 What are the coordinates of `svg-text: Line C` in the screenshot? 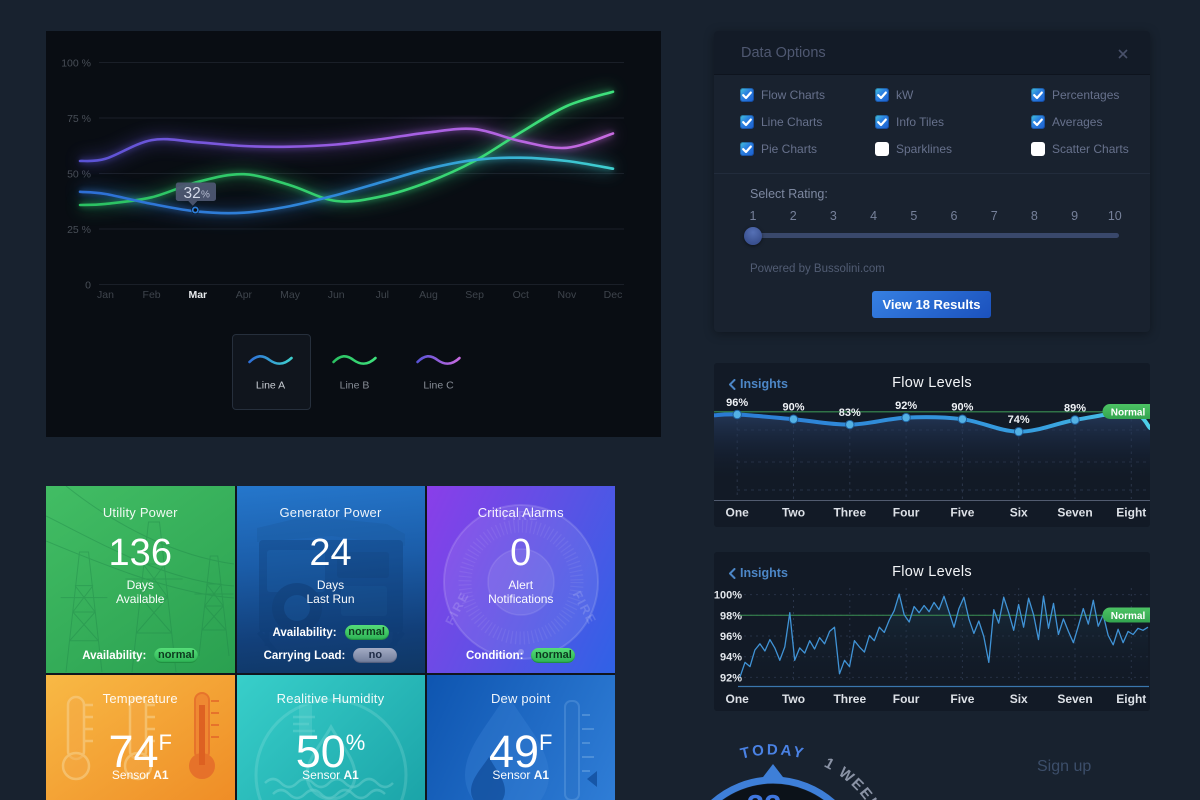 It's located at (438, 386).